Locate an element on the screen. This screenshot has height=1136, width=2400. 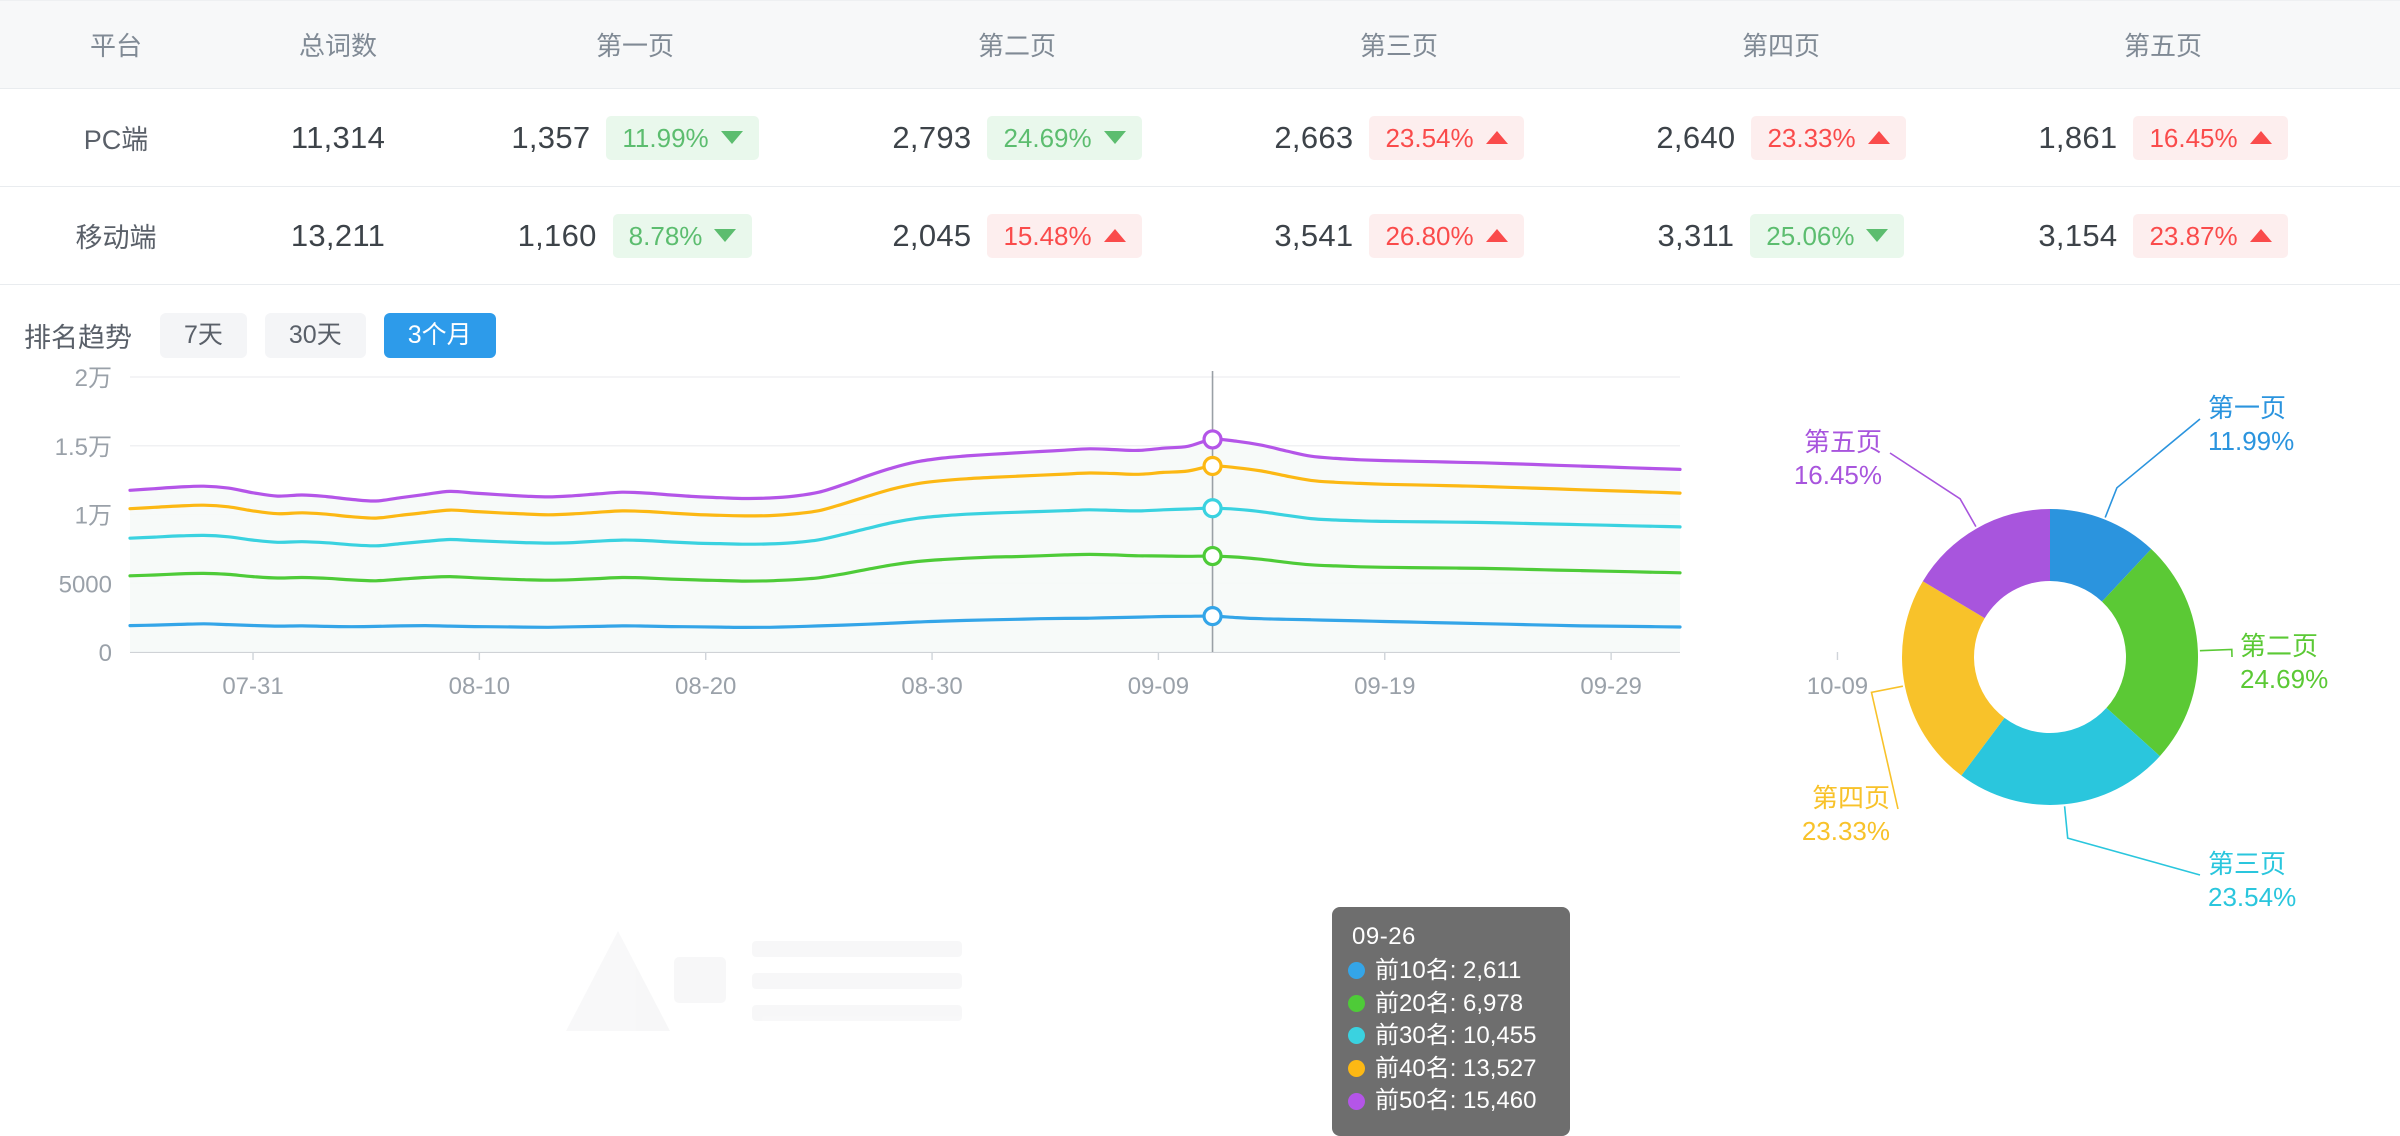
tooltip-item-label: 前20名: 6,978 is located at coordinates (1449, 1003).